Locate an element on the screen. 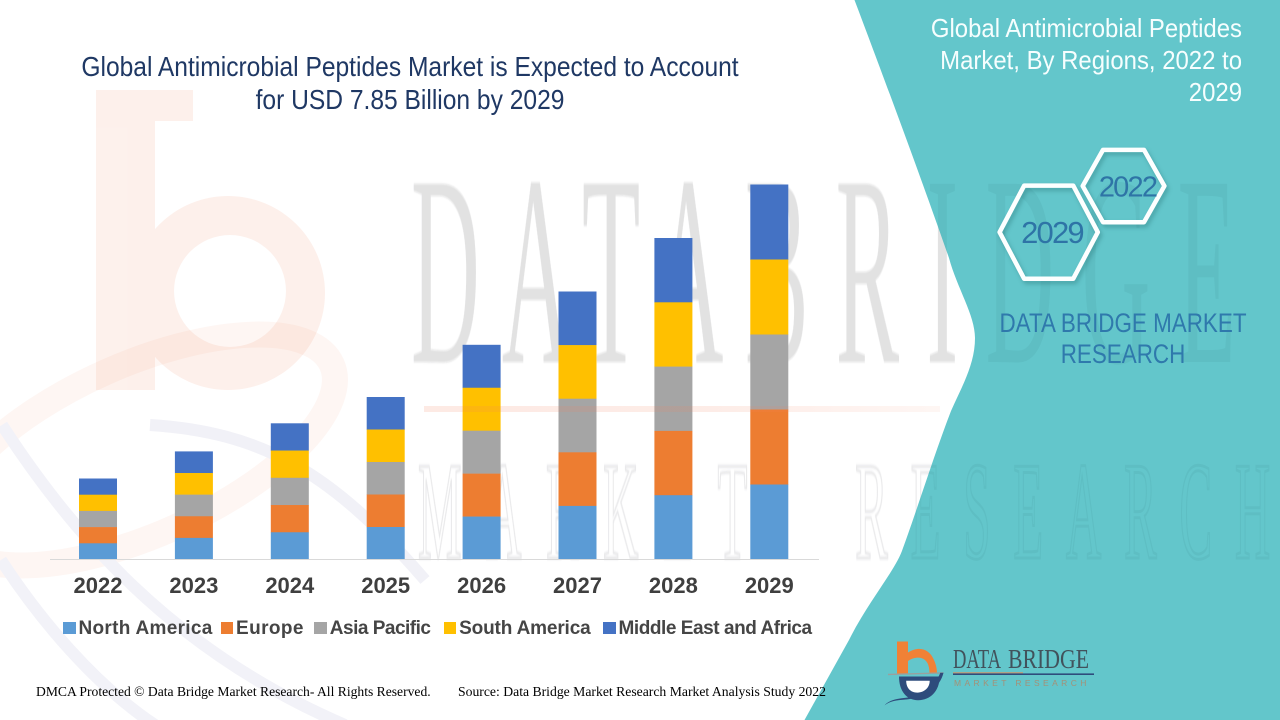 The image size is (1280, 720). svg-text: 2022 is located at coordinates (1128, 188).